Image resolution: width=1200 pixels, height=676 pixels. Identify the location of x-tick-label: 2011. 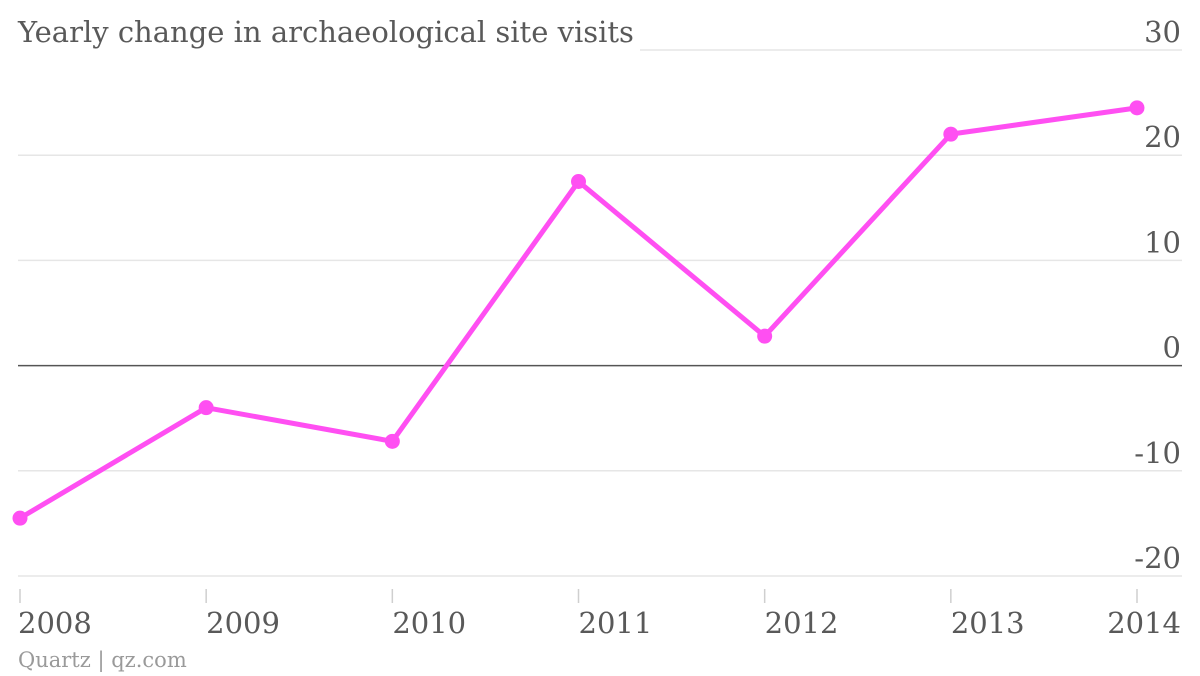
(616, 623).